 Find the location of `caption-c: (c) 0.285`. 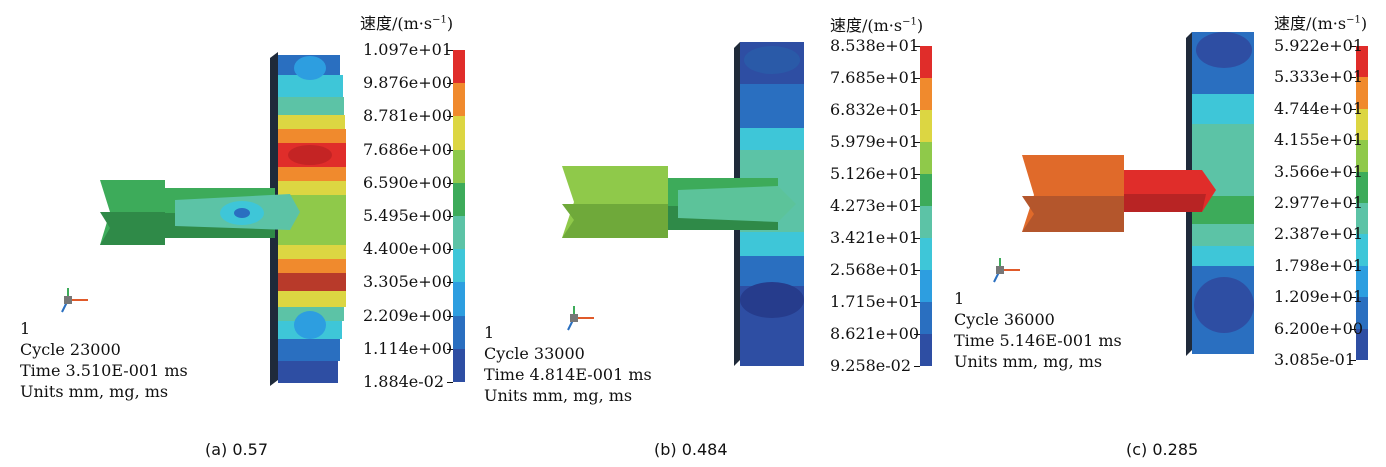

caption-c: (c) 0.285 is located at coordinates (1162, 449).